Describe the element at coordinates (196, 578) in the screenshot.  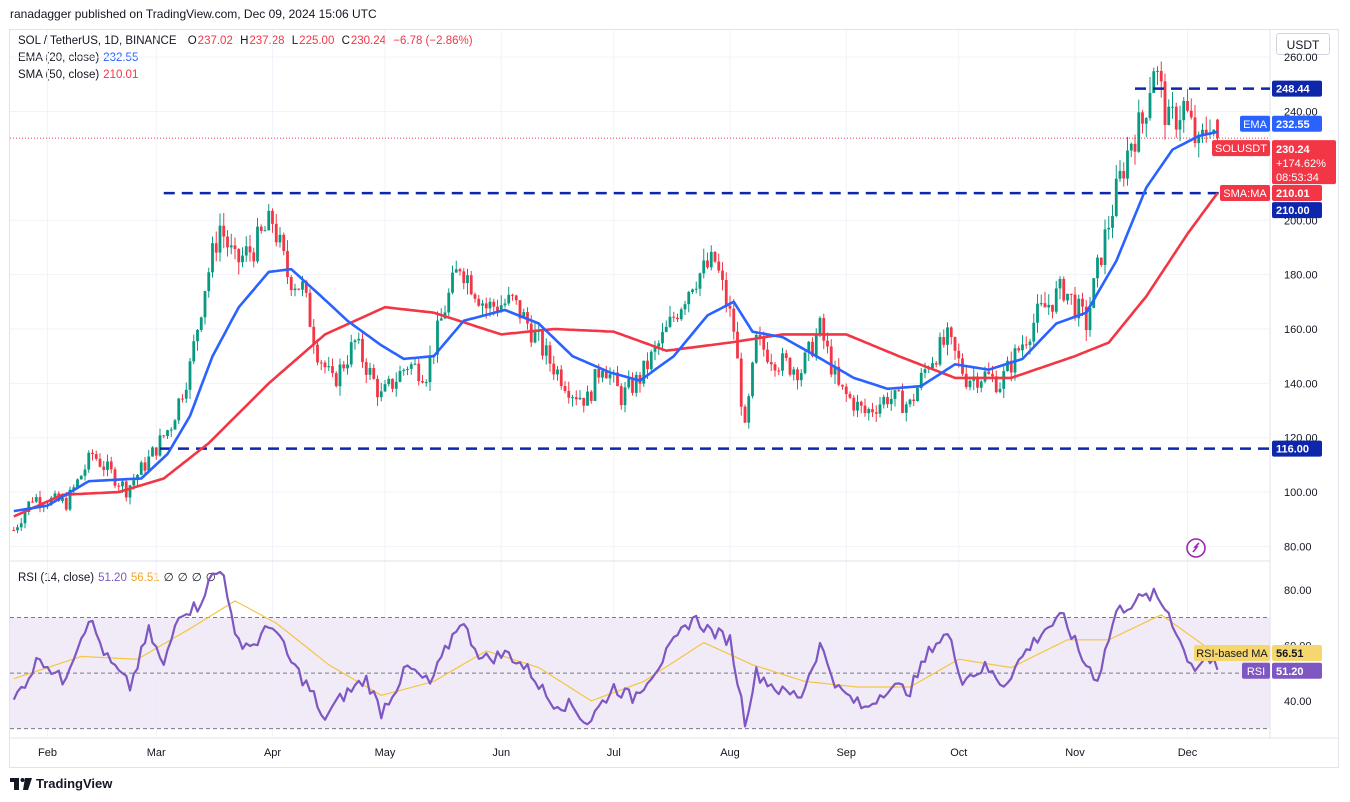
I see `rsi-extra-3: ∅` at that location.